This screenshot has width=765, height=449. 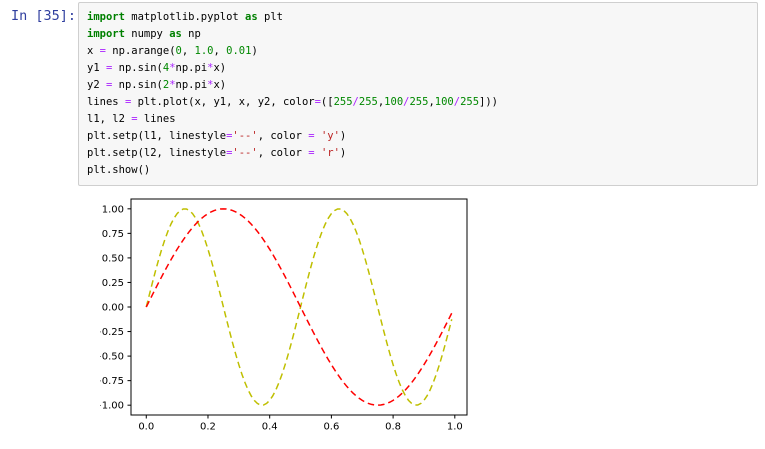 I want to click on input-prompt: In [35]:, so click(x=43, y=16).